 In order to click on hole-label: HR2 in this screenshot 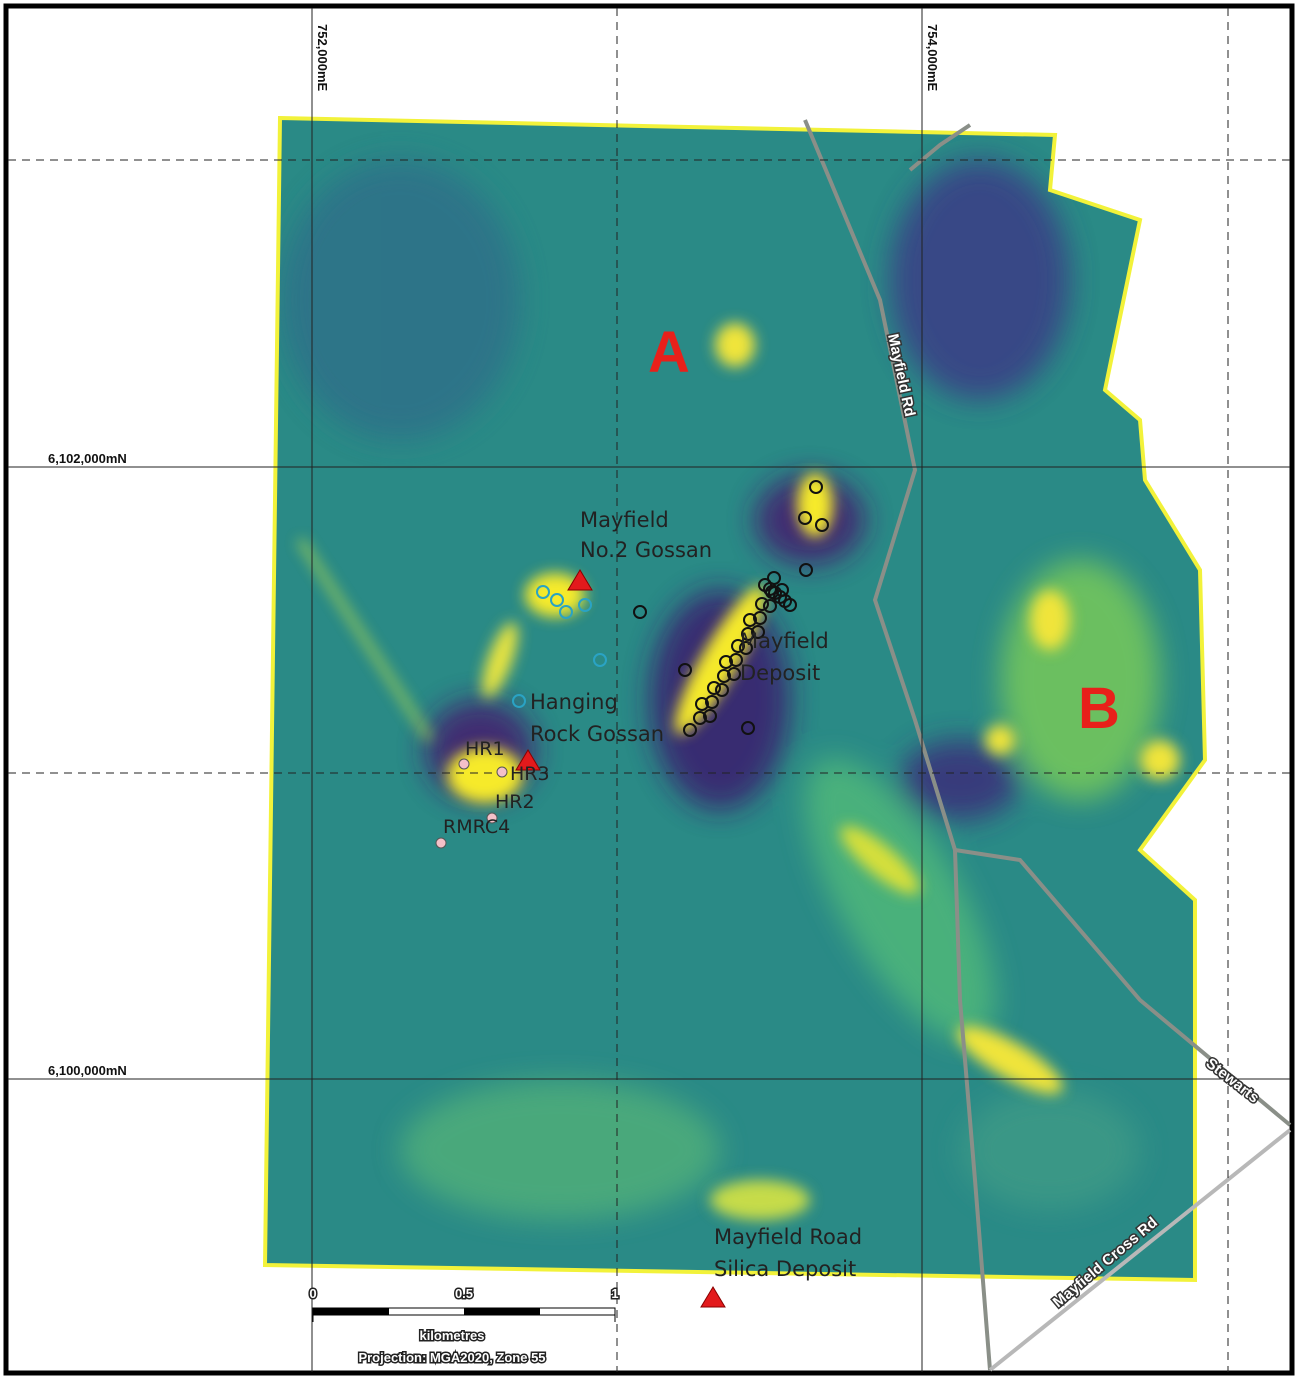, I will do `click(515, 802)`.